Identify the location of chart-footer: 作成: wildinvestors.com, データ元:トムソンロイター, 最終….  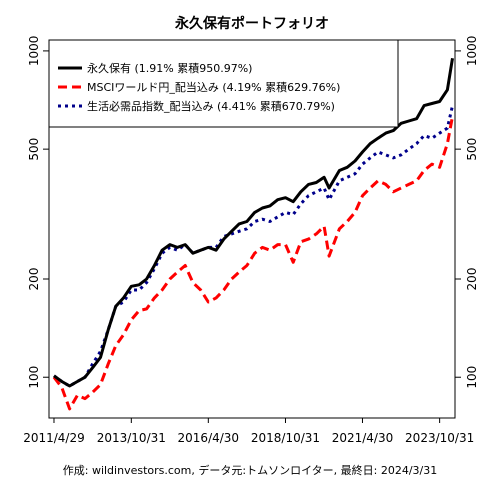
(250, 470).